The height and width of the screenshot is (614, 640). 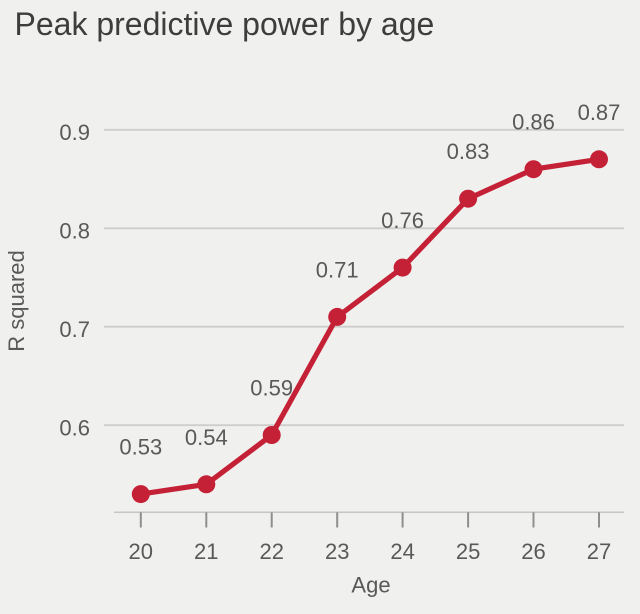 What do you see at coordinates (74, 428) in the screenshot?
I see `svg-text: 0.6` at bounding box center [74, 428].